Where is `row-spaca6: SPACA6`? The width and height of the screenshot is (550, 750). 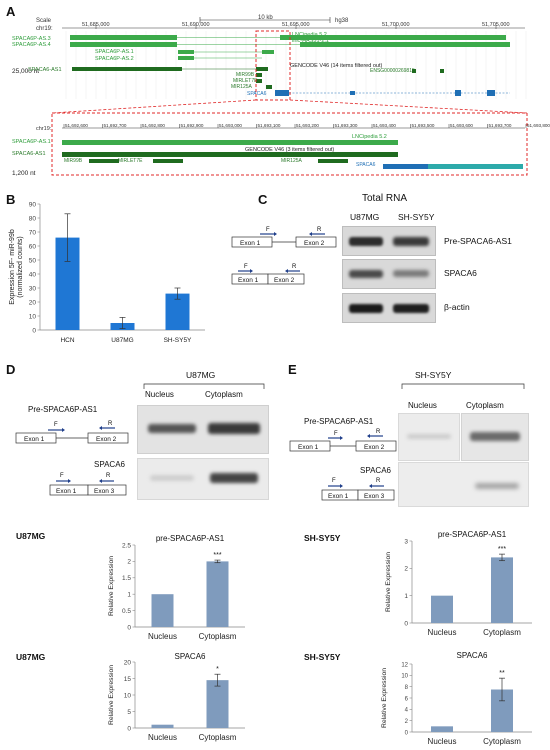 row-spaca6: SPACA6 is located at coordinates (460, 273).